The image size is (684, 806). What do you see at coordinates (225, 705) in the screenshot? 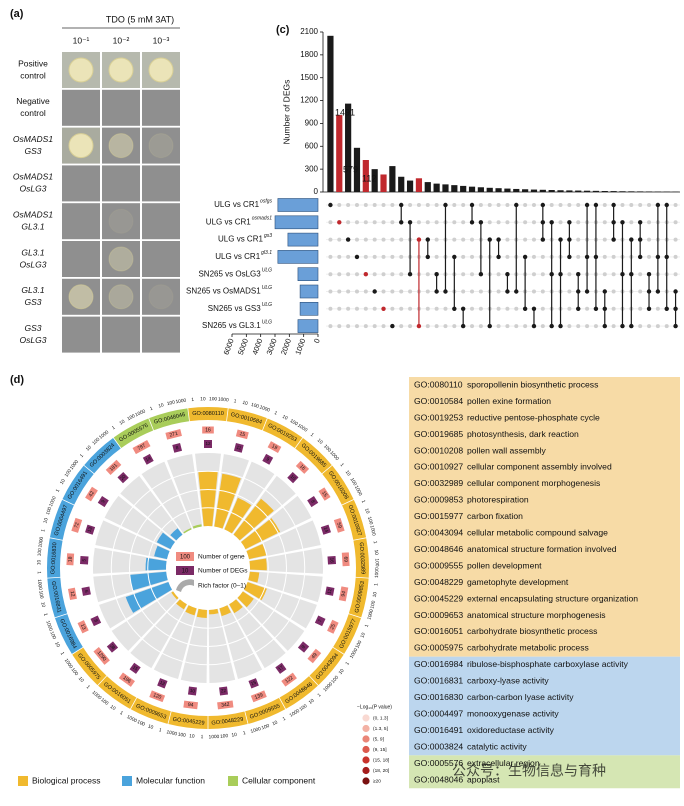
I see `gene-count-label: 342` at bounding box center [225, 705].